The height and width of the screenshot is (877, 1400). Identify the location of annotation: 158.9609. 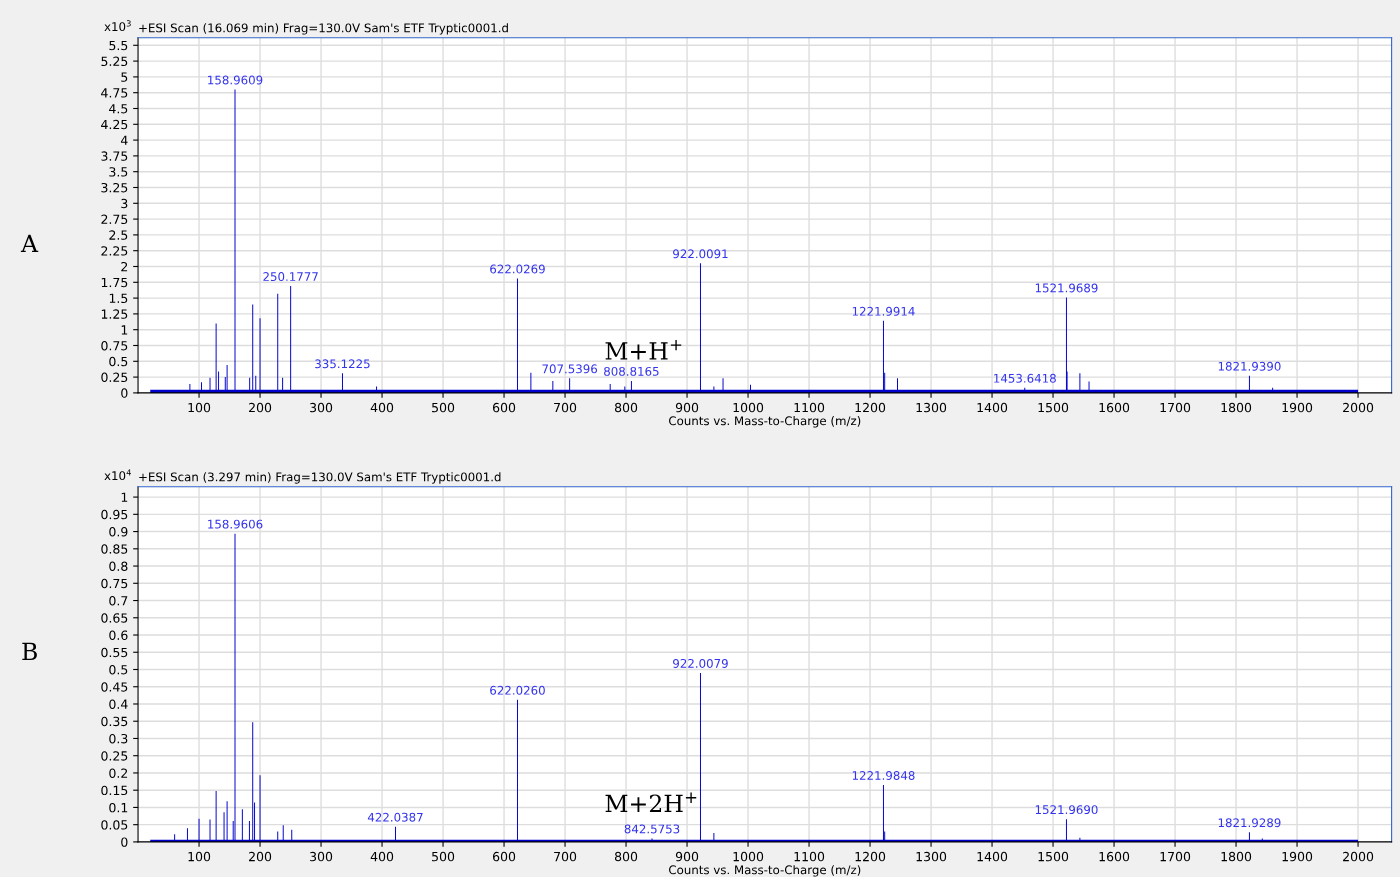
(235, 80).